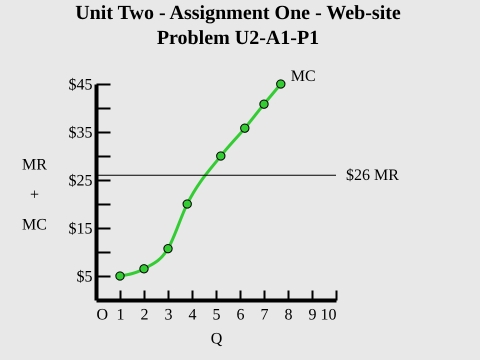 This screenshot has width=480, height=360. Describe the element at coordinates (80, 181) in the screenshot. I see `y-tick-label: $25` at that location.